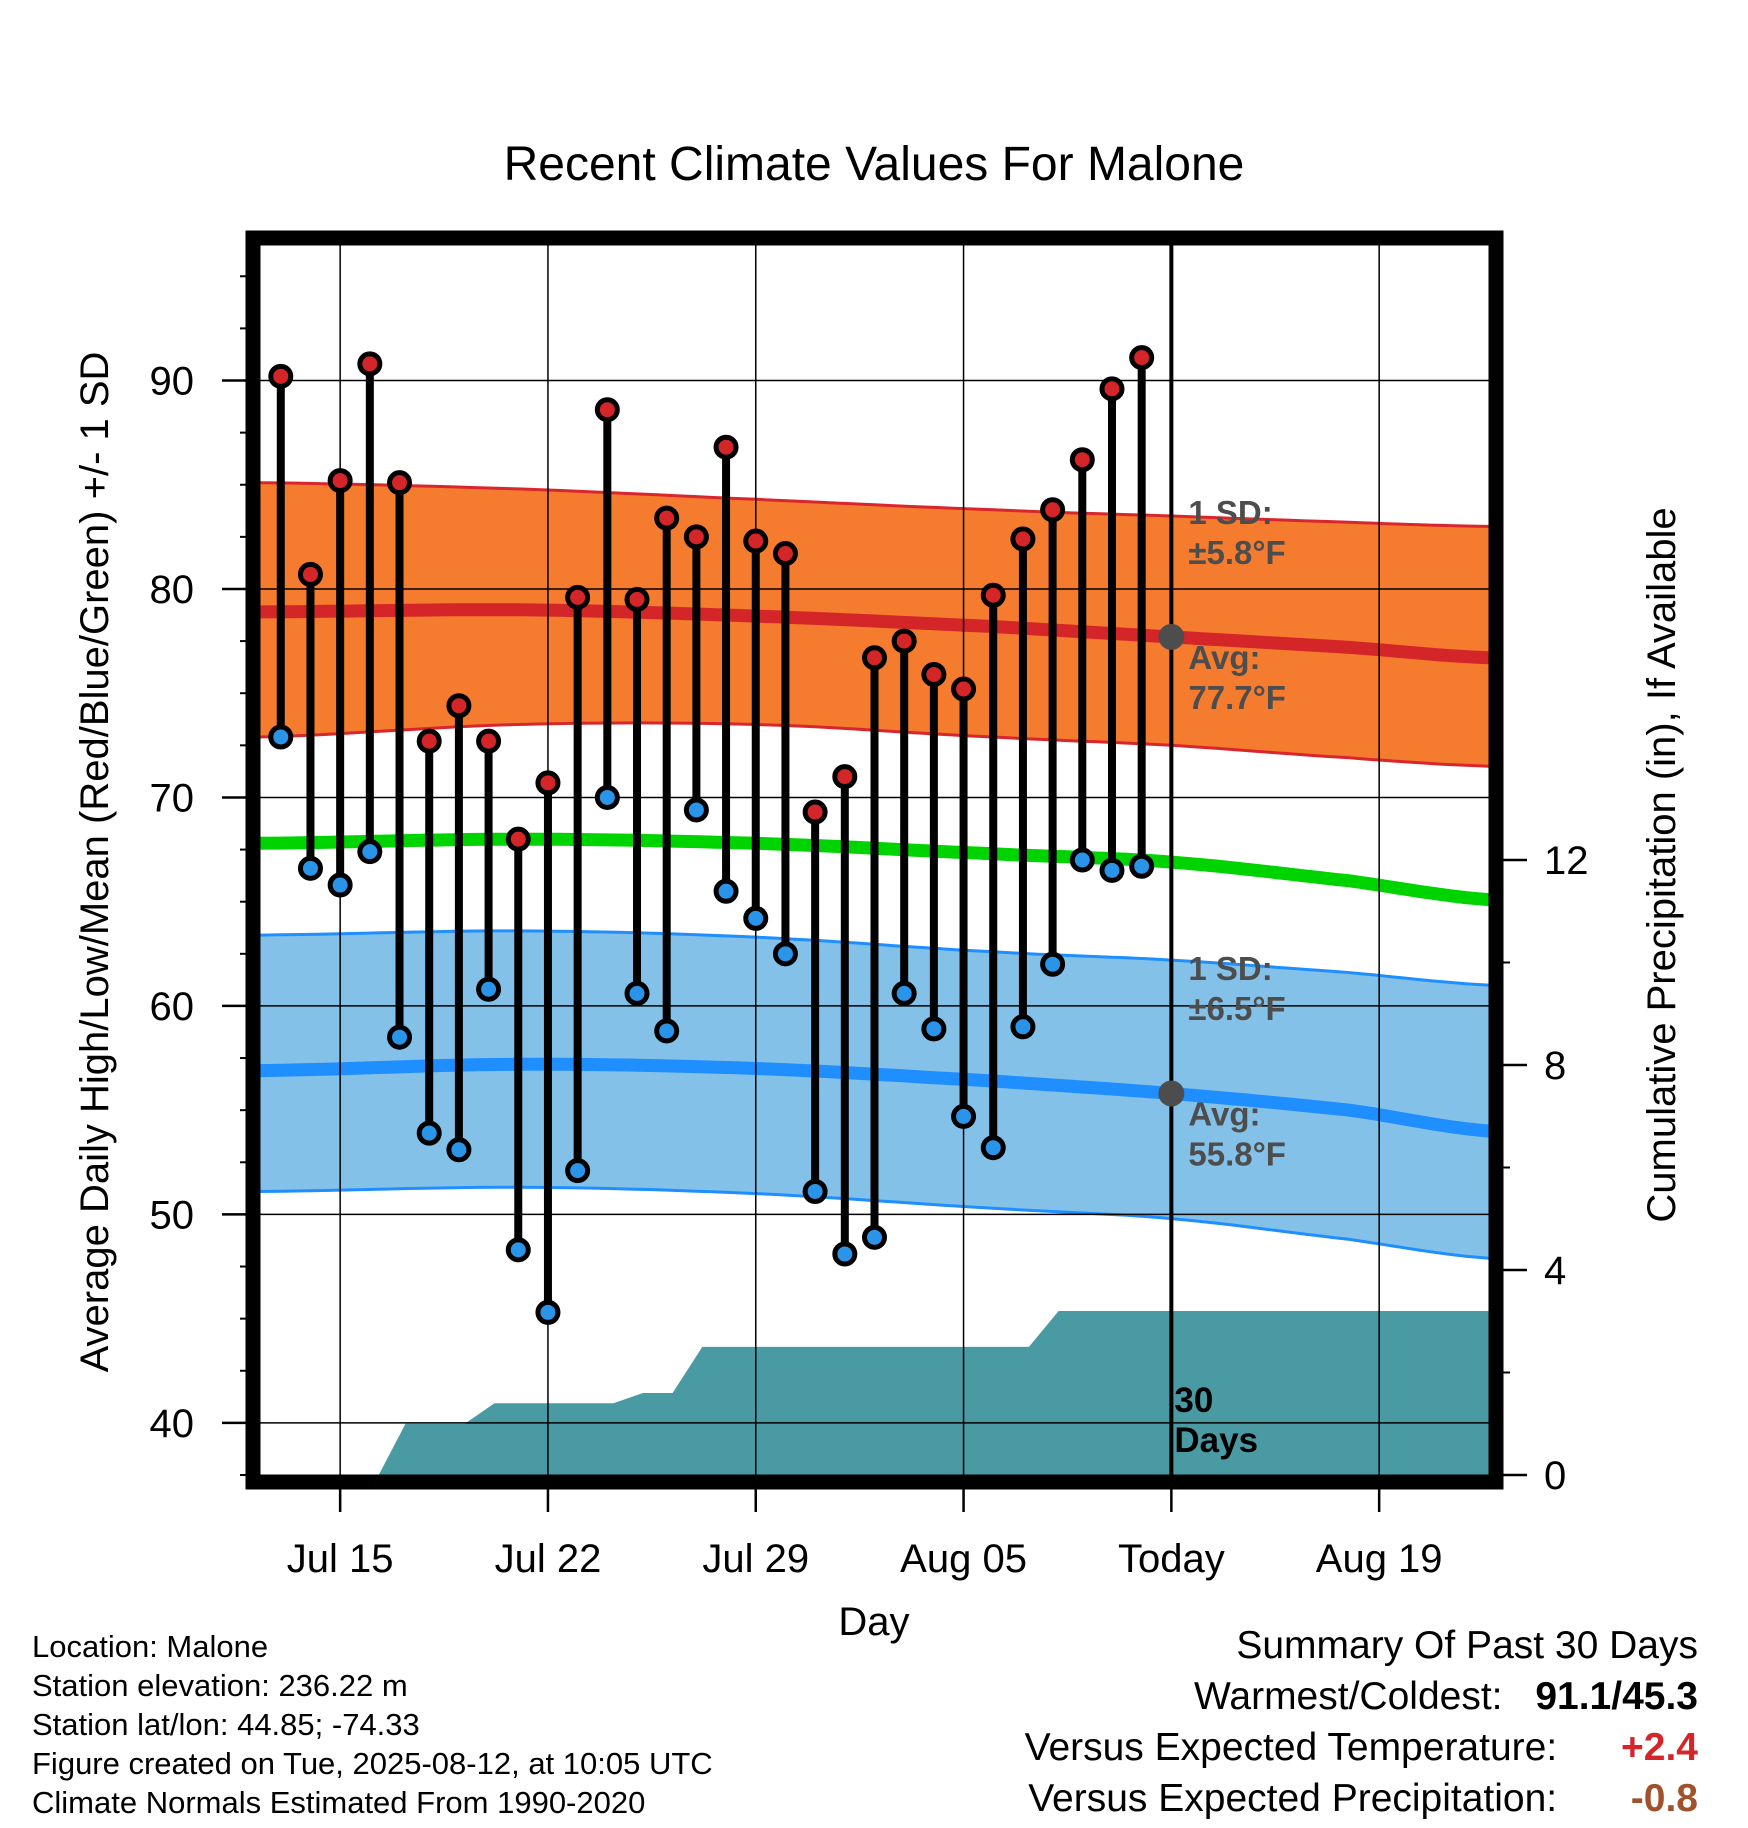 The height and width of the screenshot is (1828, 1748). I want to click on window-label-days: Days, so click(1216, 1440).